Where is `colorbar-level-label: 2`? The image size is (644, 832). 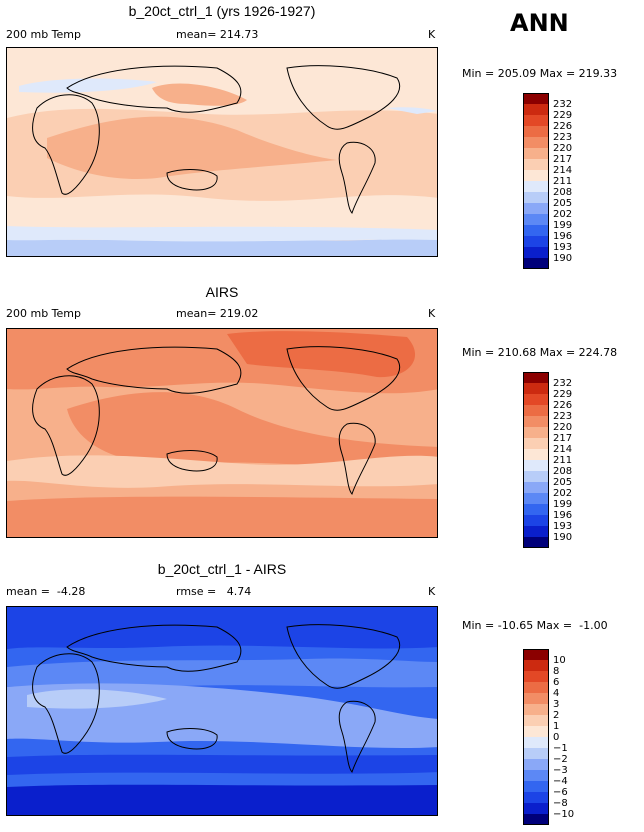 colorbar-level-label: 2 is located at coordinates (556, 715).